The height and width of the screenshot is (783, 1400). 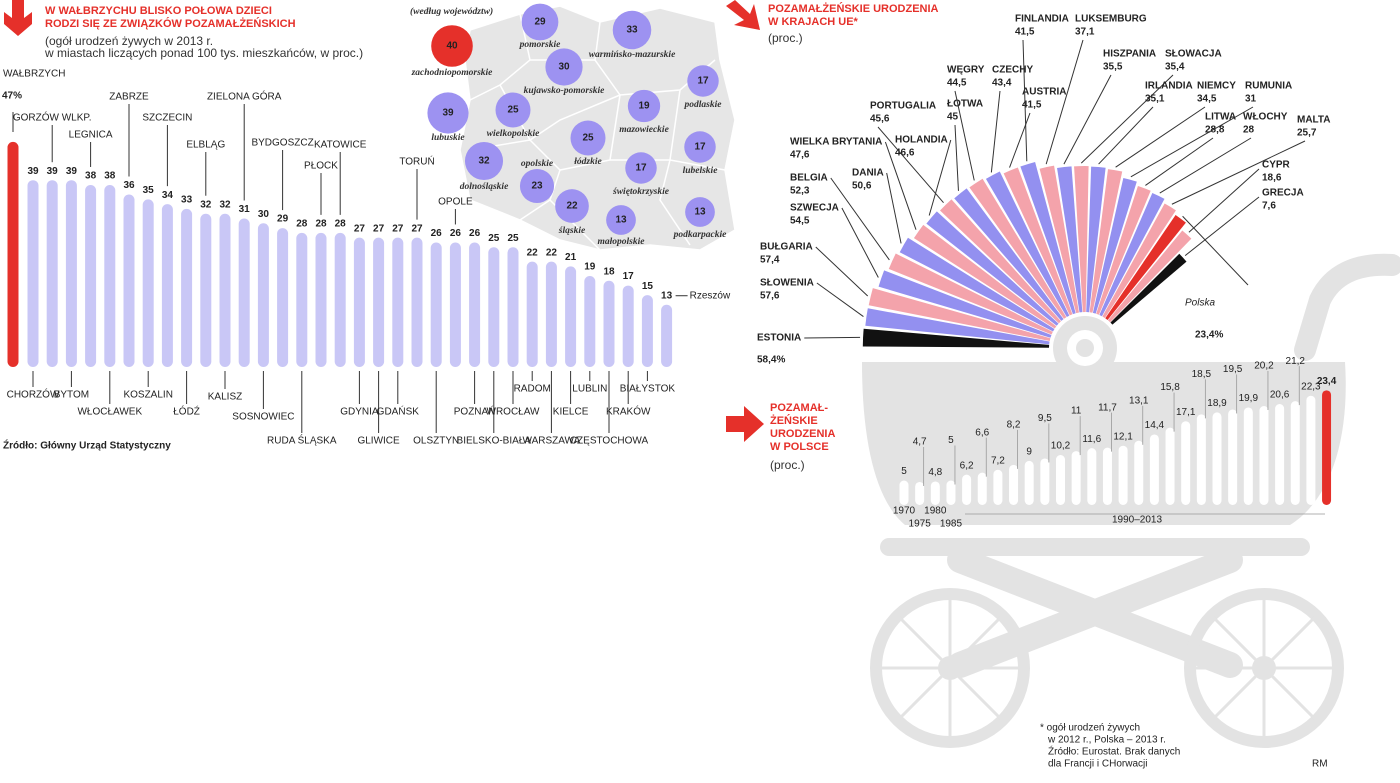 I want to click on country-label: WŁOCHY, so click(x=1265, y=117).